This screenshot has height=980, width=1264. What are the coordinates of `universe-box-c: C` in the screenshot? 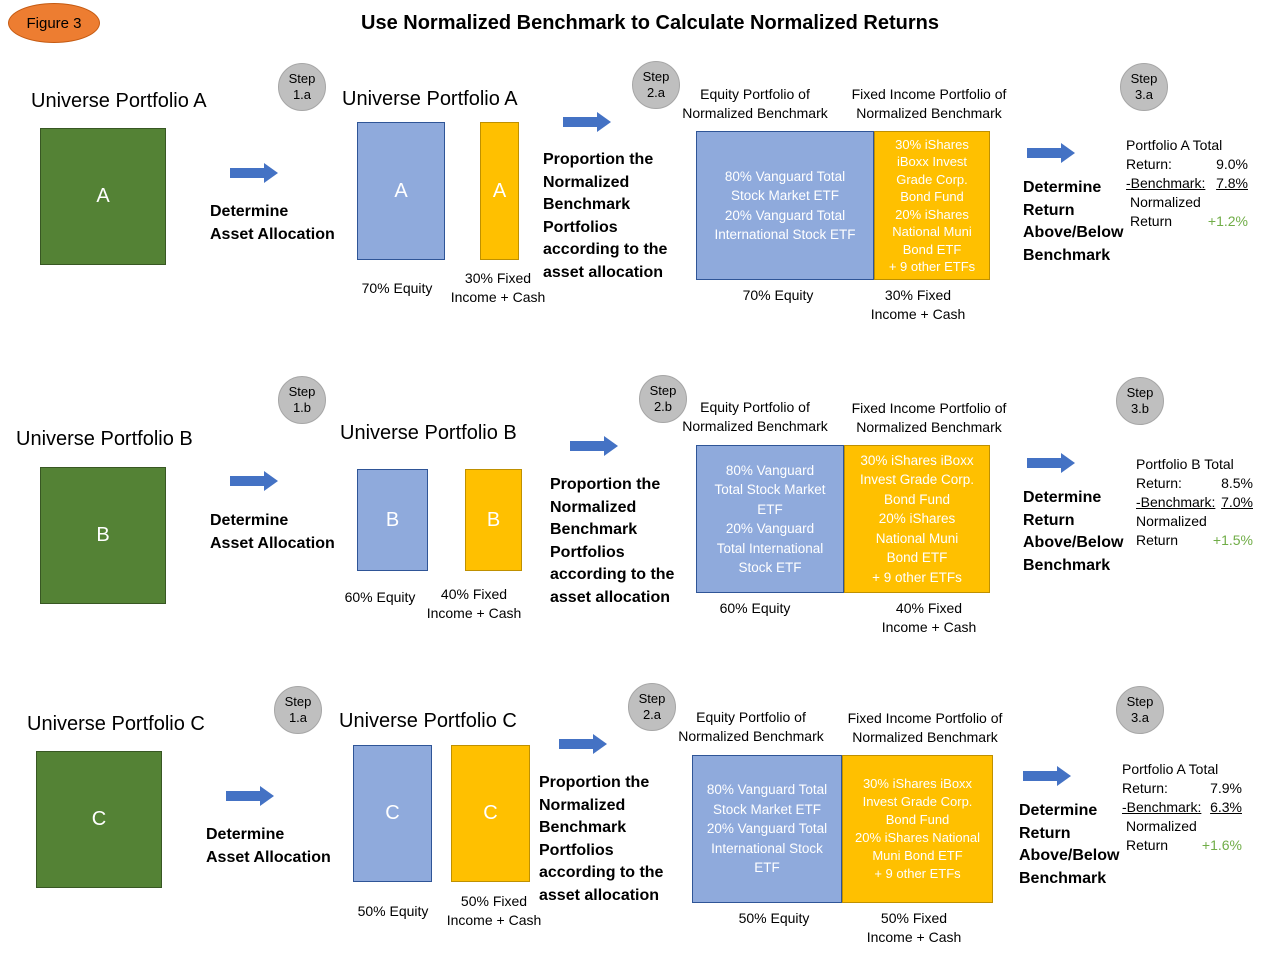 It's located at (99, 819).